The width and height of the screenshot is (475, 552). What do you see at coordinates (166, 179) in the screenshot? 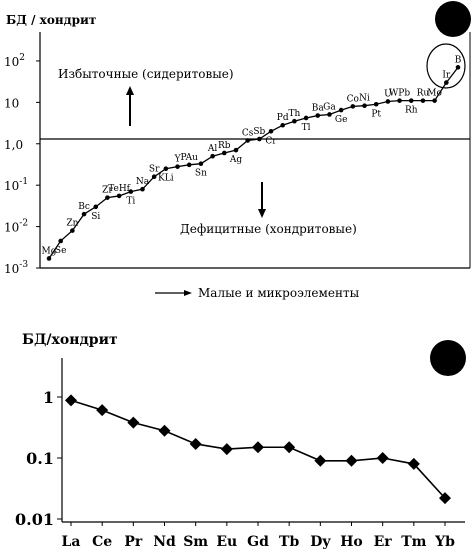
I see `panel-a-point-label: KLi` at bounding box center [166, 179].